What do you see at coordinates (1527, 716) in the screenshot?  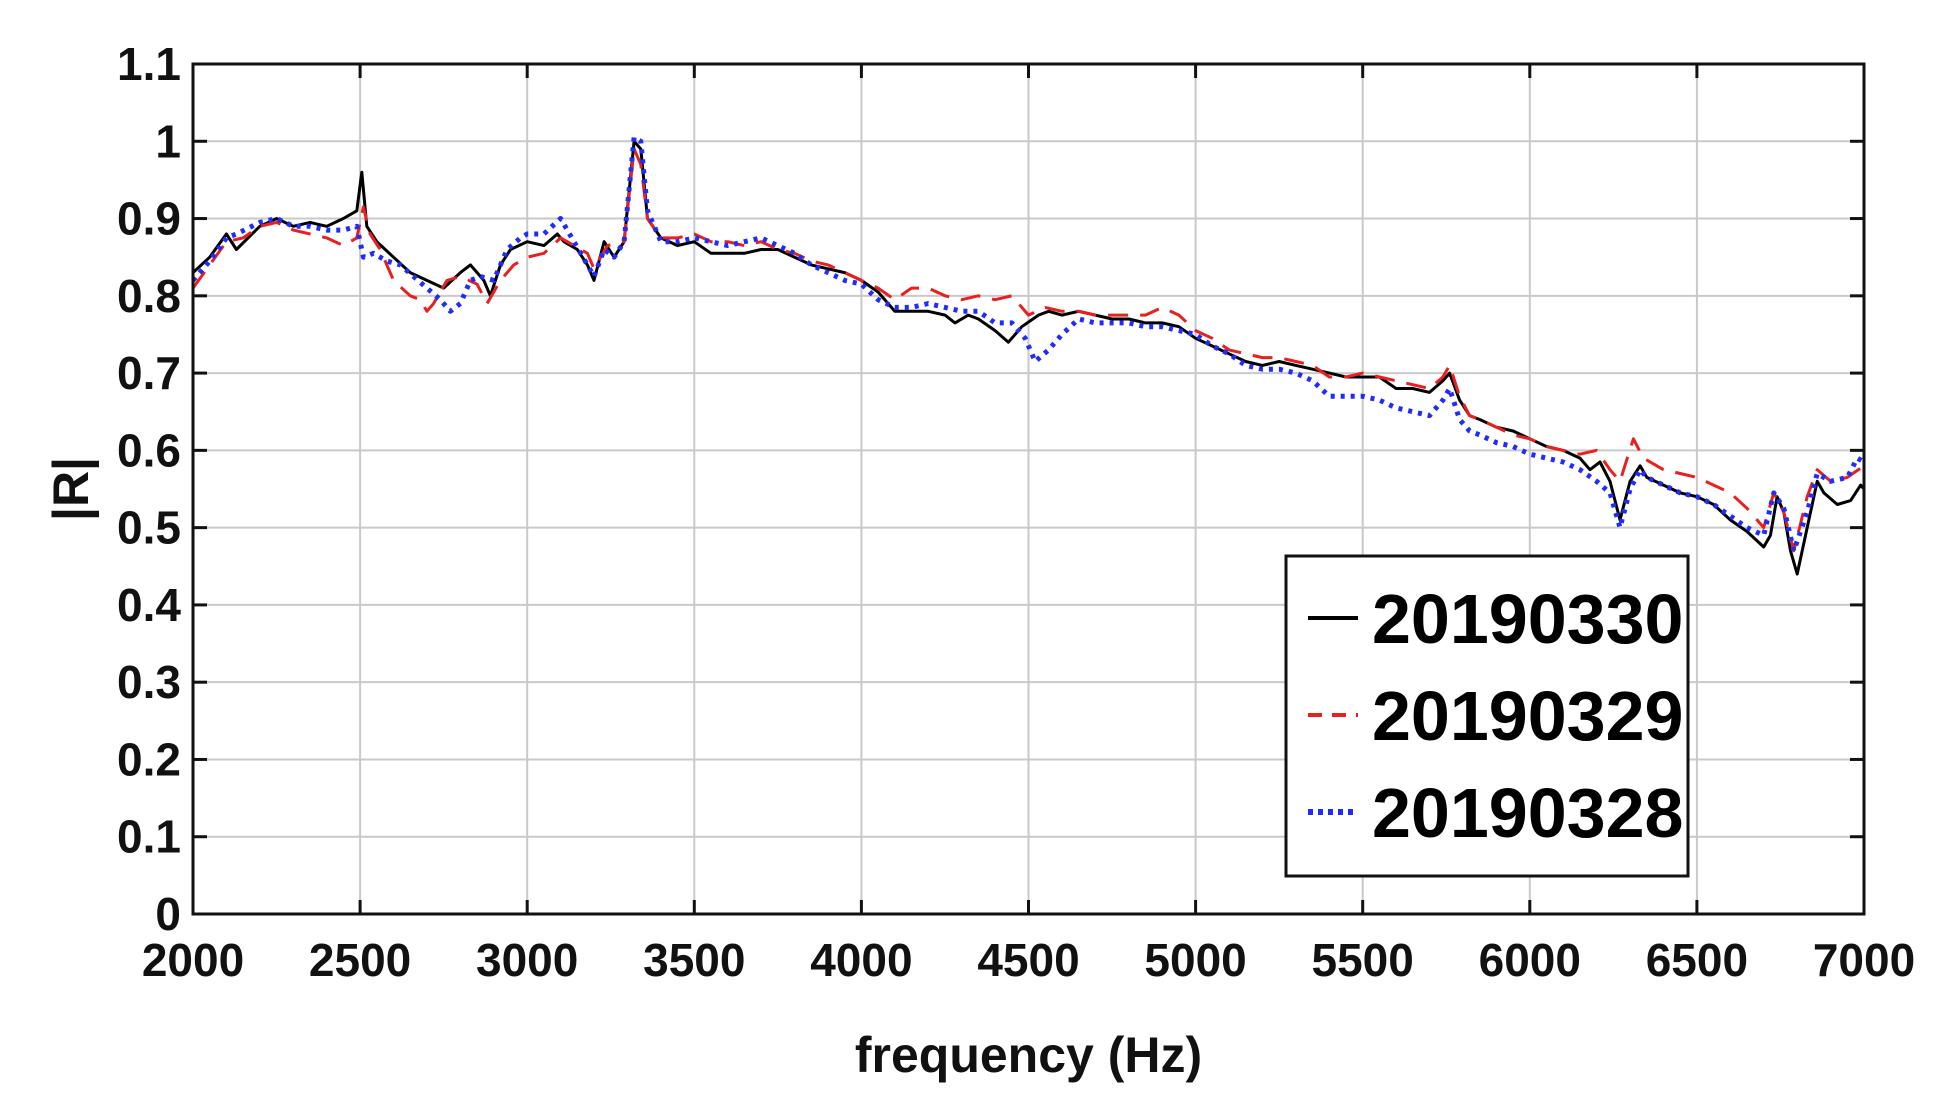 I see `legend-label: 20190329` at bounding box center [1527, 716].